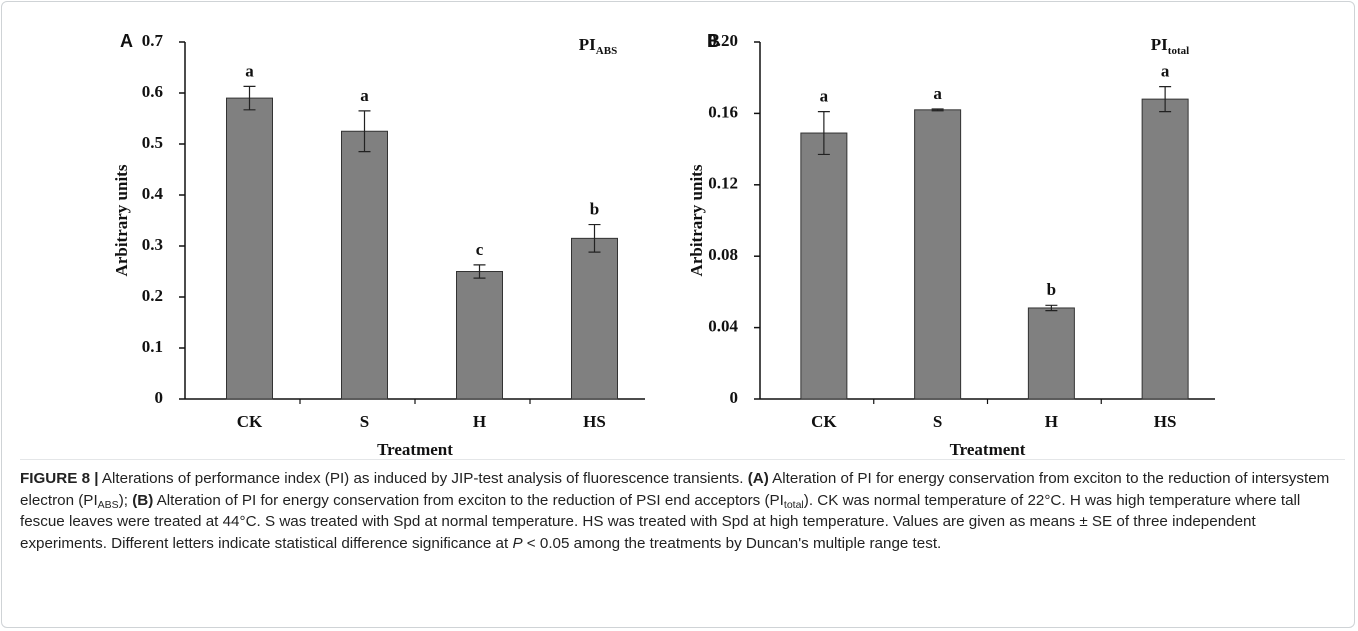 This screenshot has height=631, width=1358. I want to click on y-tick-label: 0.7, so click(153, 40).